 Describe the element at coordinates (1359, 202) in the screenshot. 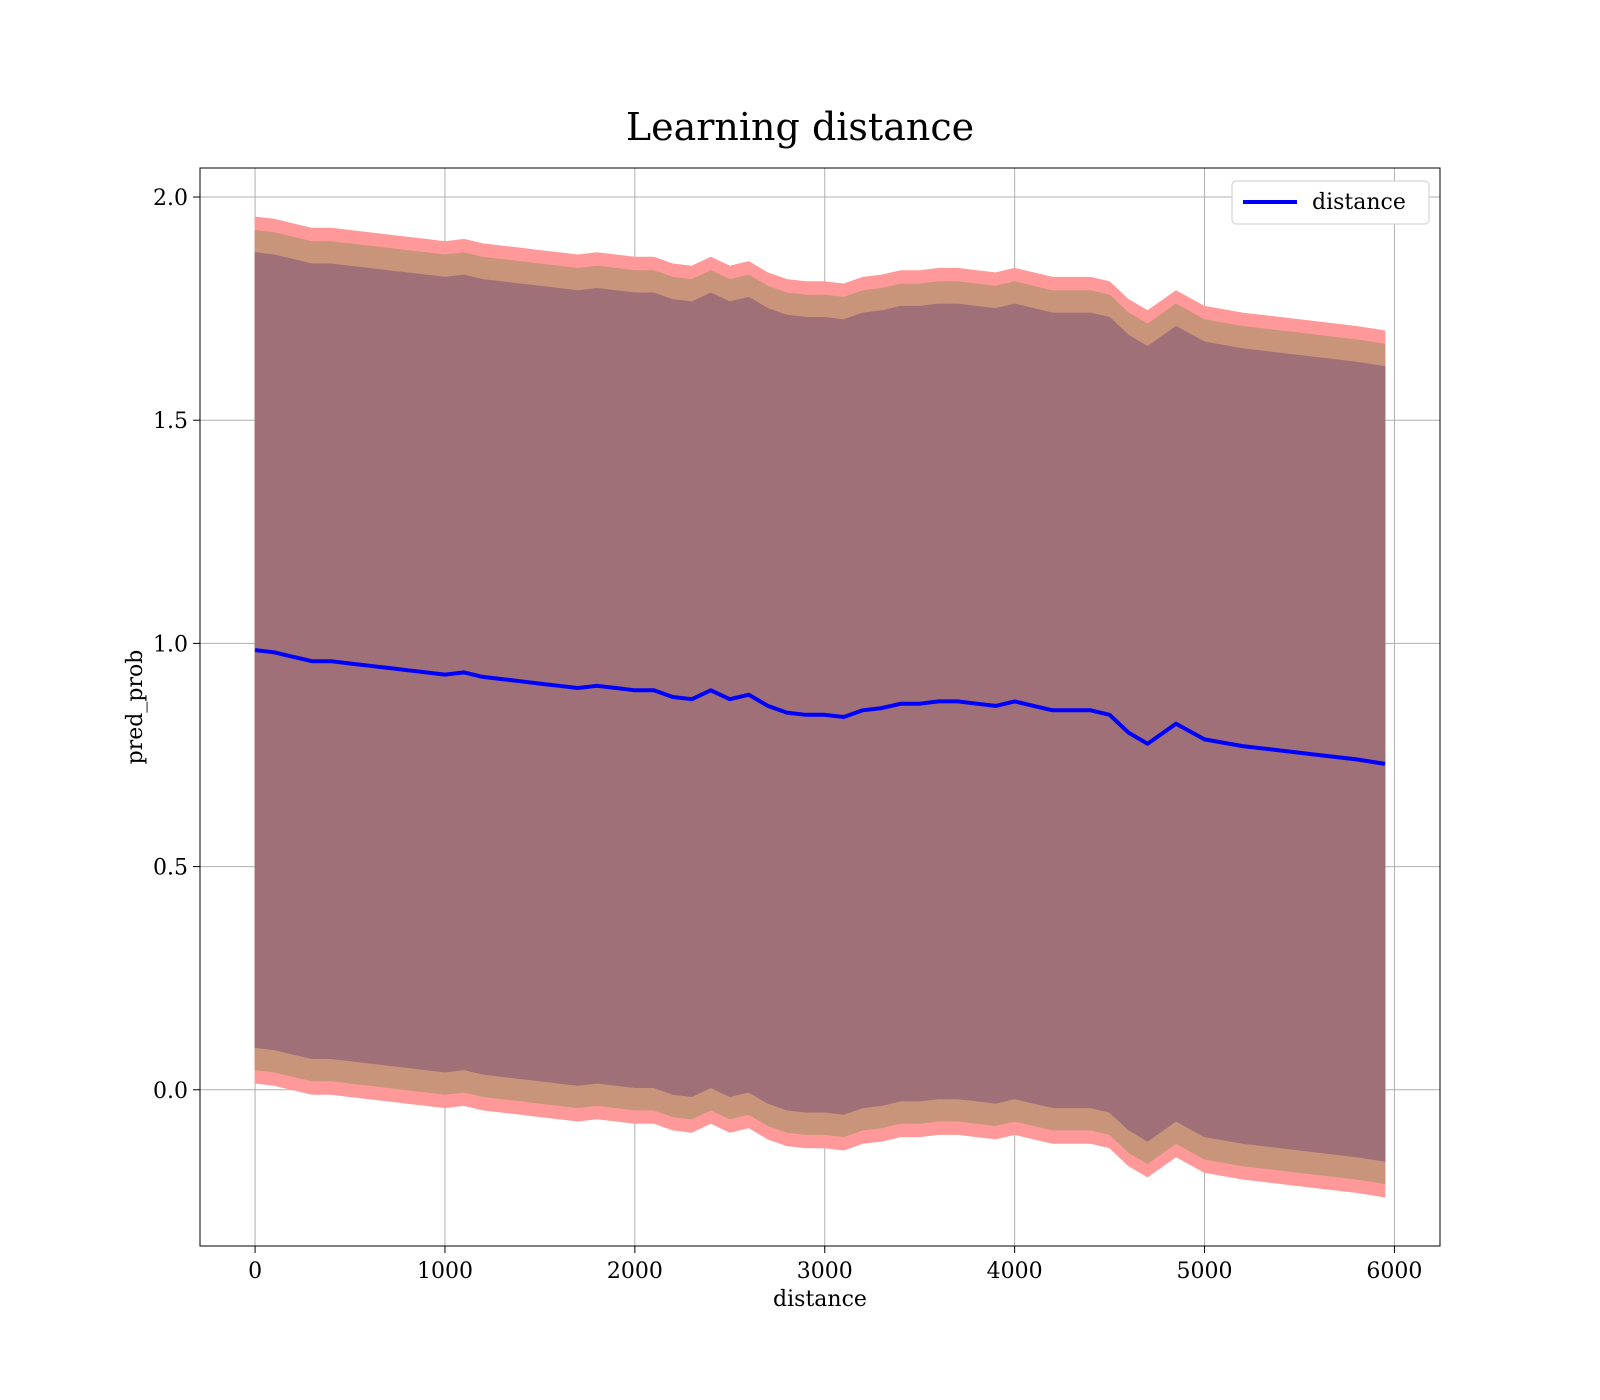

I see `legend-label: distance` at that location.